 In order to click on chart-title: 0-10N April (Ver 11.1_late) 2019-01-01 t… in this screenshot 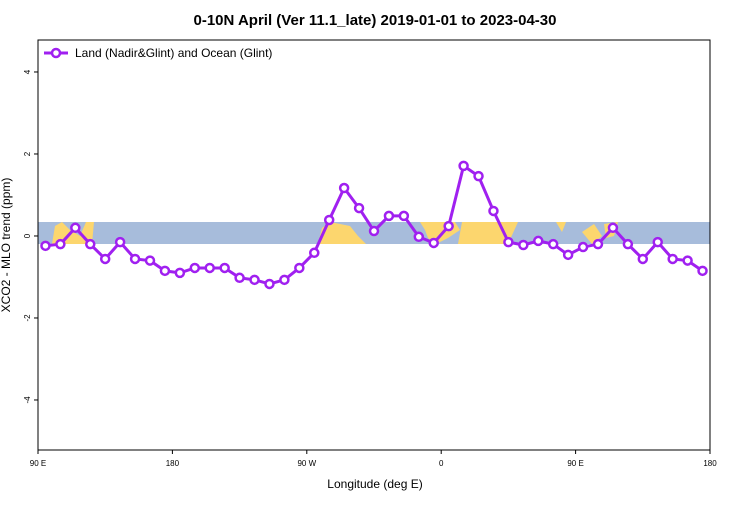, I will do `click(375, 20)`.